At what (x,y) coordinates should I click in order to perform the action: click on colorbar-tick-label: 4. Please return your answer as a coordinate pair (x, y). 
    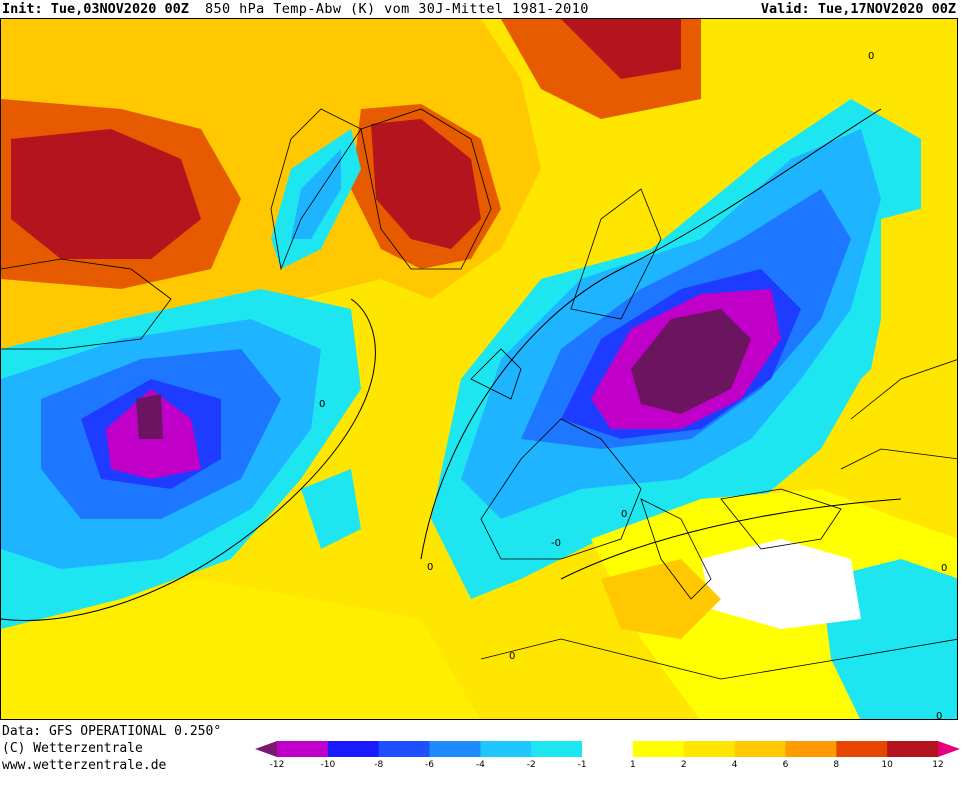
    Looking at the image, I should click on (734, 765).